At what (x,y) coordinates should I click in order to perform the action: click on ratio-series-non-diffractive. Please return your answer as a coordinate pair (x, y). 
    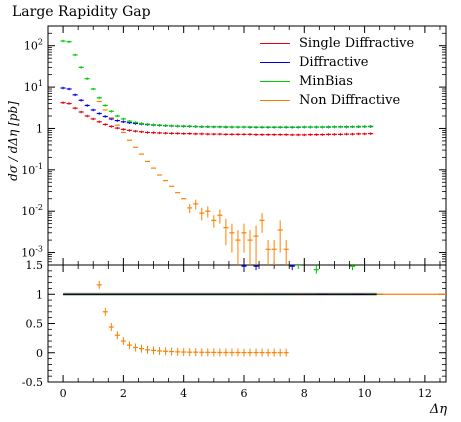
    Looking at the image, I should click on (192, 318).